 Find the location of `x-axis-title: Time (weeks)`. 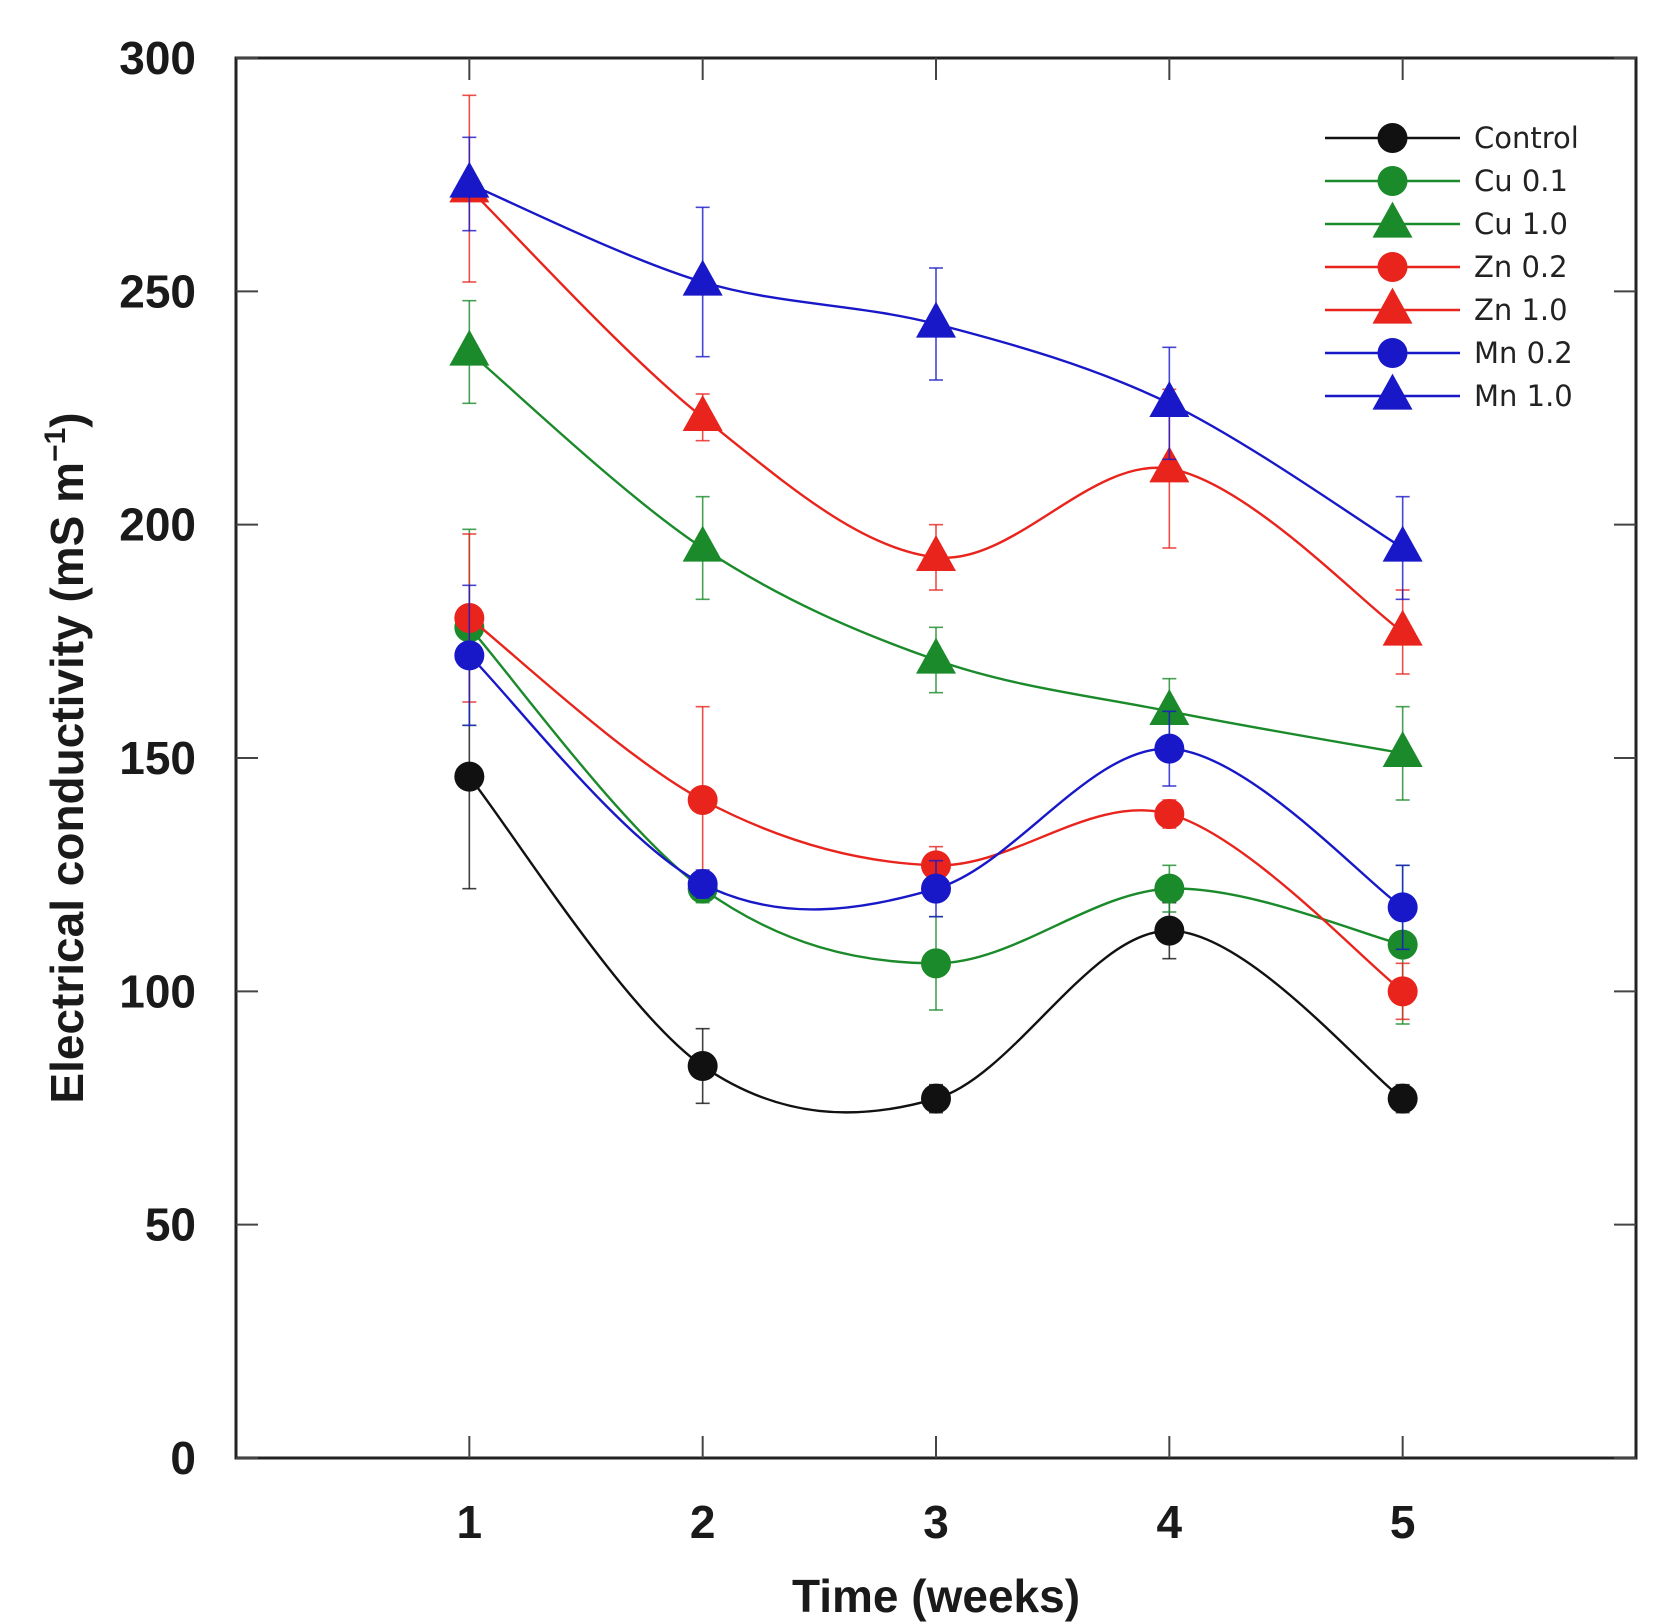

x-axis-title: Time (weeks) is located at coordinates (936, 1596).